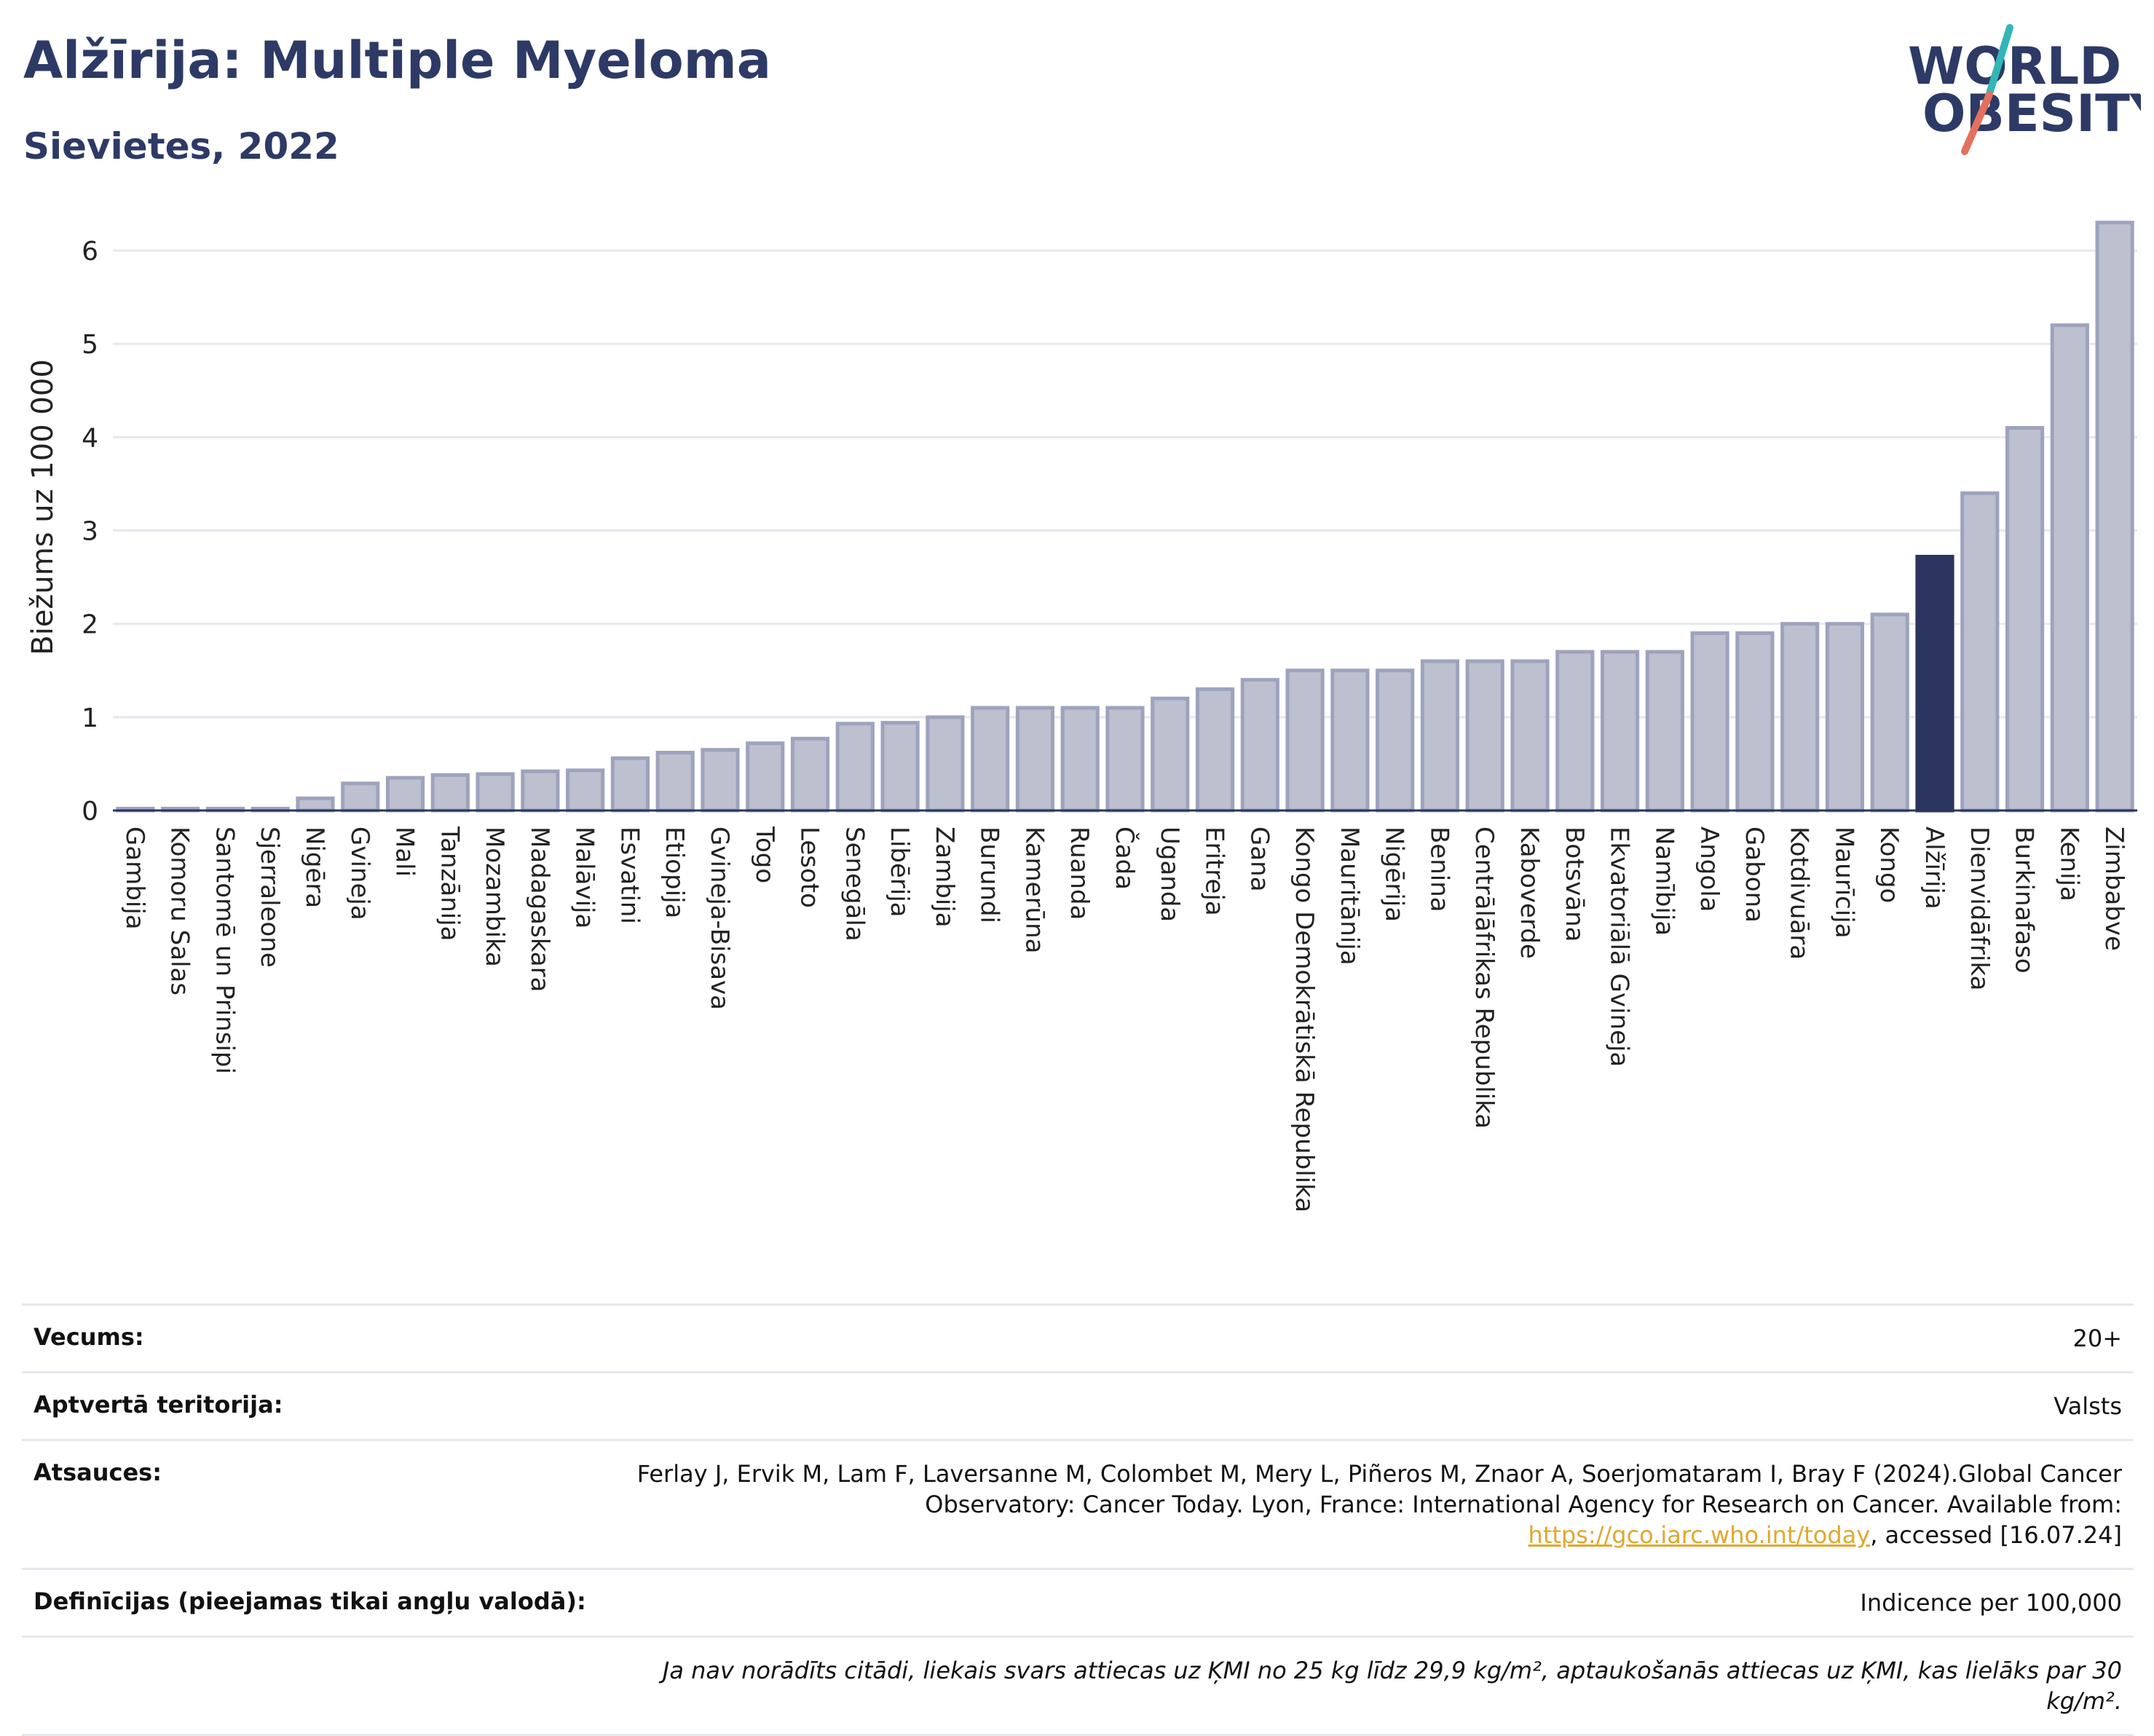 This screenshot has width=2154, height=1736. What do you see at coordinates (1169, 874) in the screenshot?
I see `x-tick-label: Uganda` at bounding box center [1169, 874].